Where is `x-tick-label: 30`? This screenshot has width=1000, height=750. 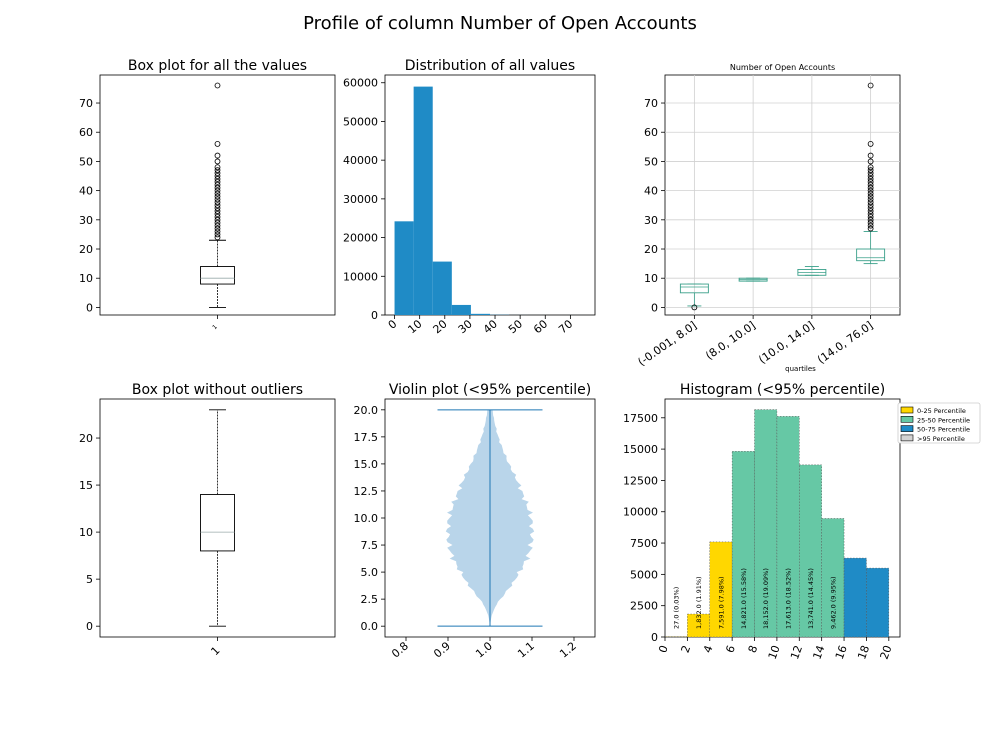
x-tick-label: 30 is located at coordinates (465, 326).